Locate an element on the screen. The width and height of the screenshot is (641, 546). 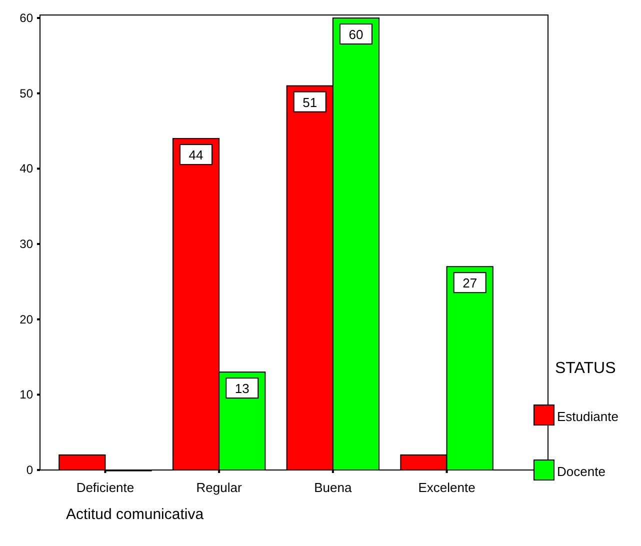
data-label: 51 is located at coordinates (310, 102).